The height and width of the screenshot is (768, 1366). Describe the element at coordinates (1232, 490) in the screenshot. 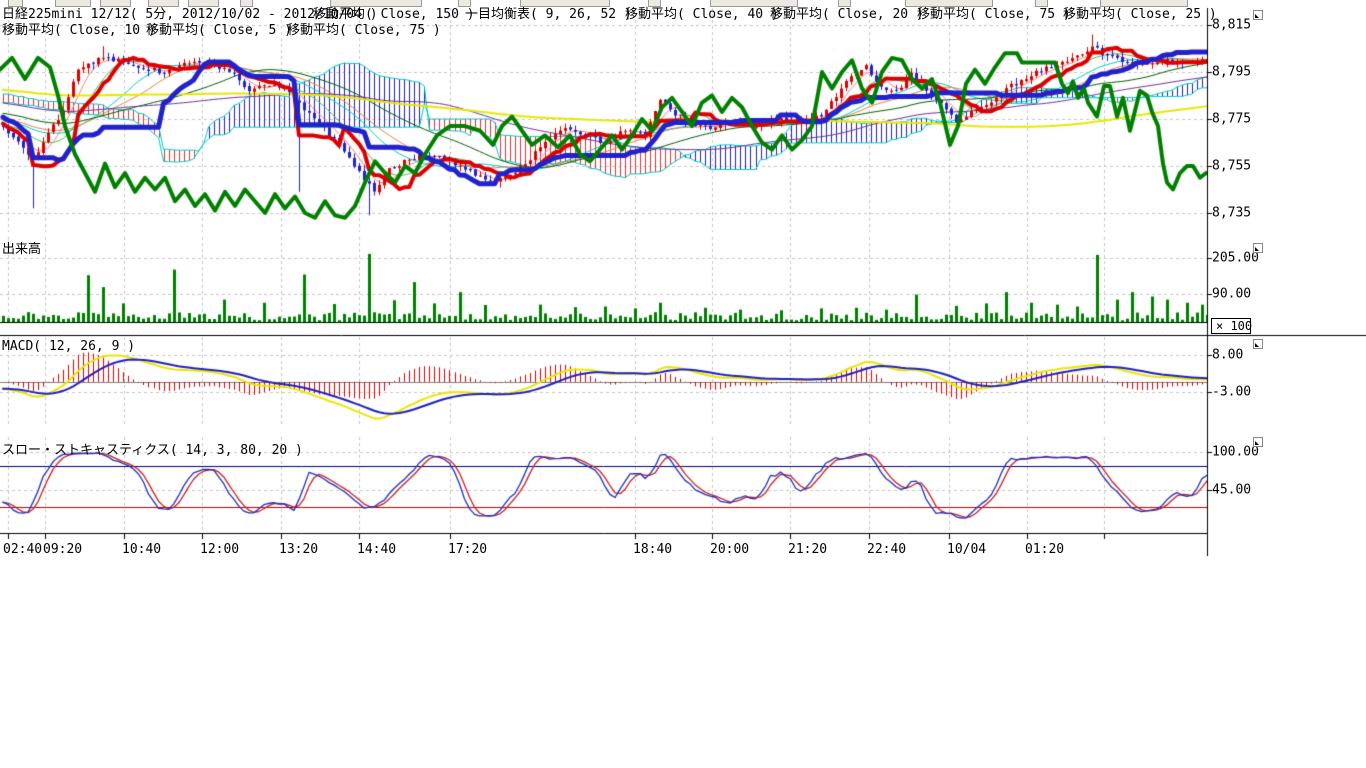

I see `stoch-tick-label: 45.00` at that location.